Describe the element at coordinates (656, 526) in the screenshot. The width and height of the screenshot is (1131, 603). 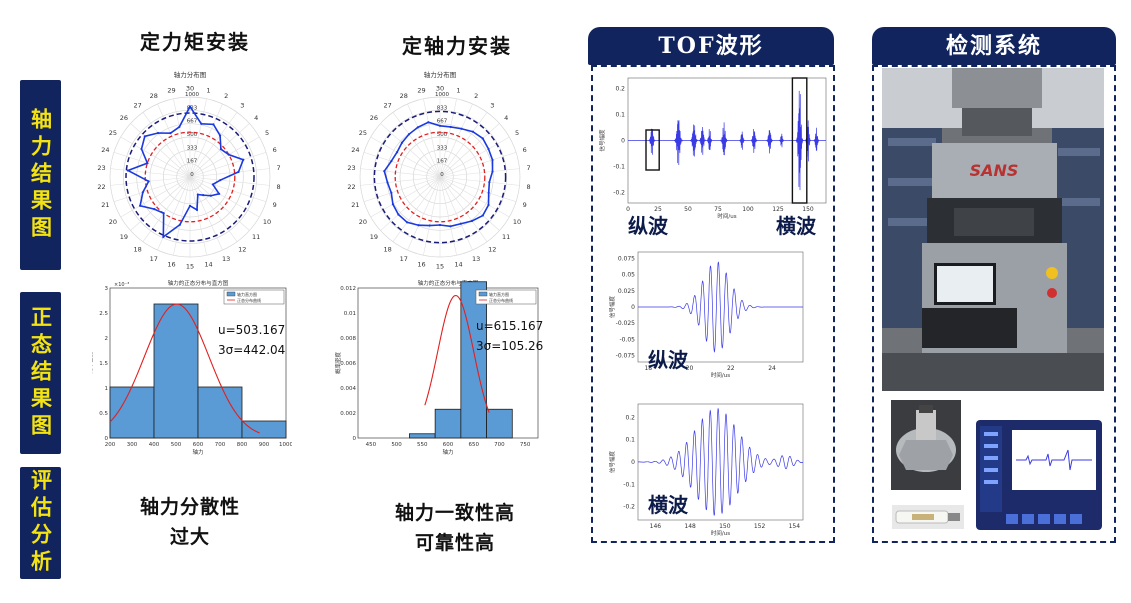
I see `waveform-x-tick: 146` at that location.